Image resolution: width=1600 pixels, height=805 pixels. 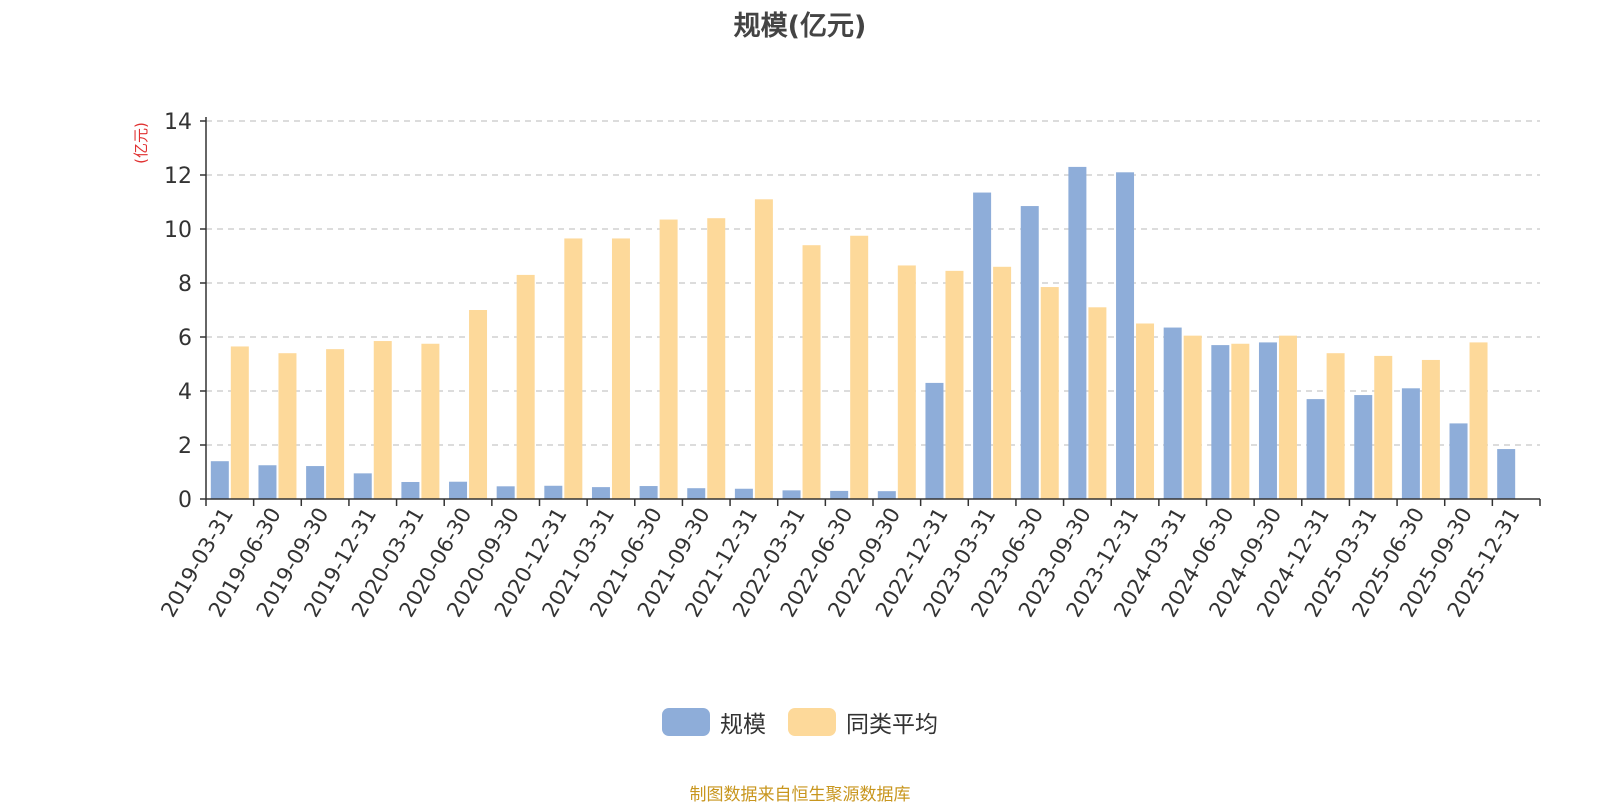 I want to click on y-tick-label: 8, so click(x=185, y=284).